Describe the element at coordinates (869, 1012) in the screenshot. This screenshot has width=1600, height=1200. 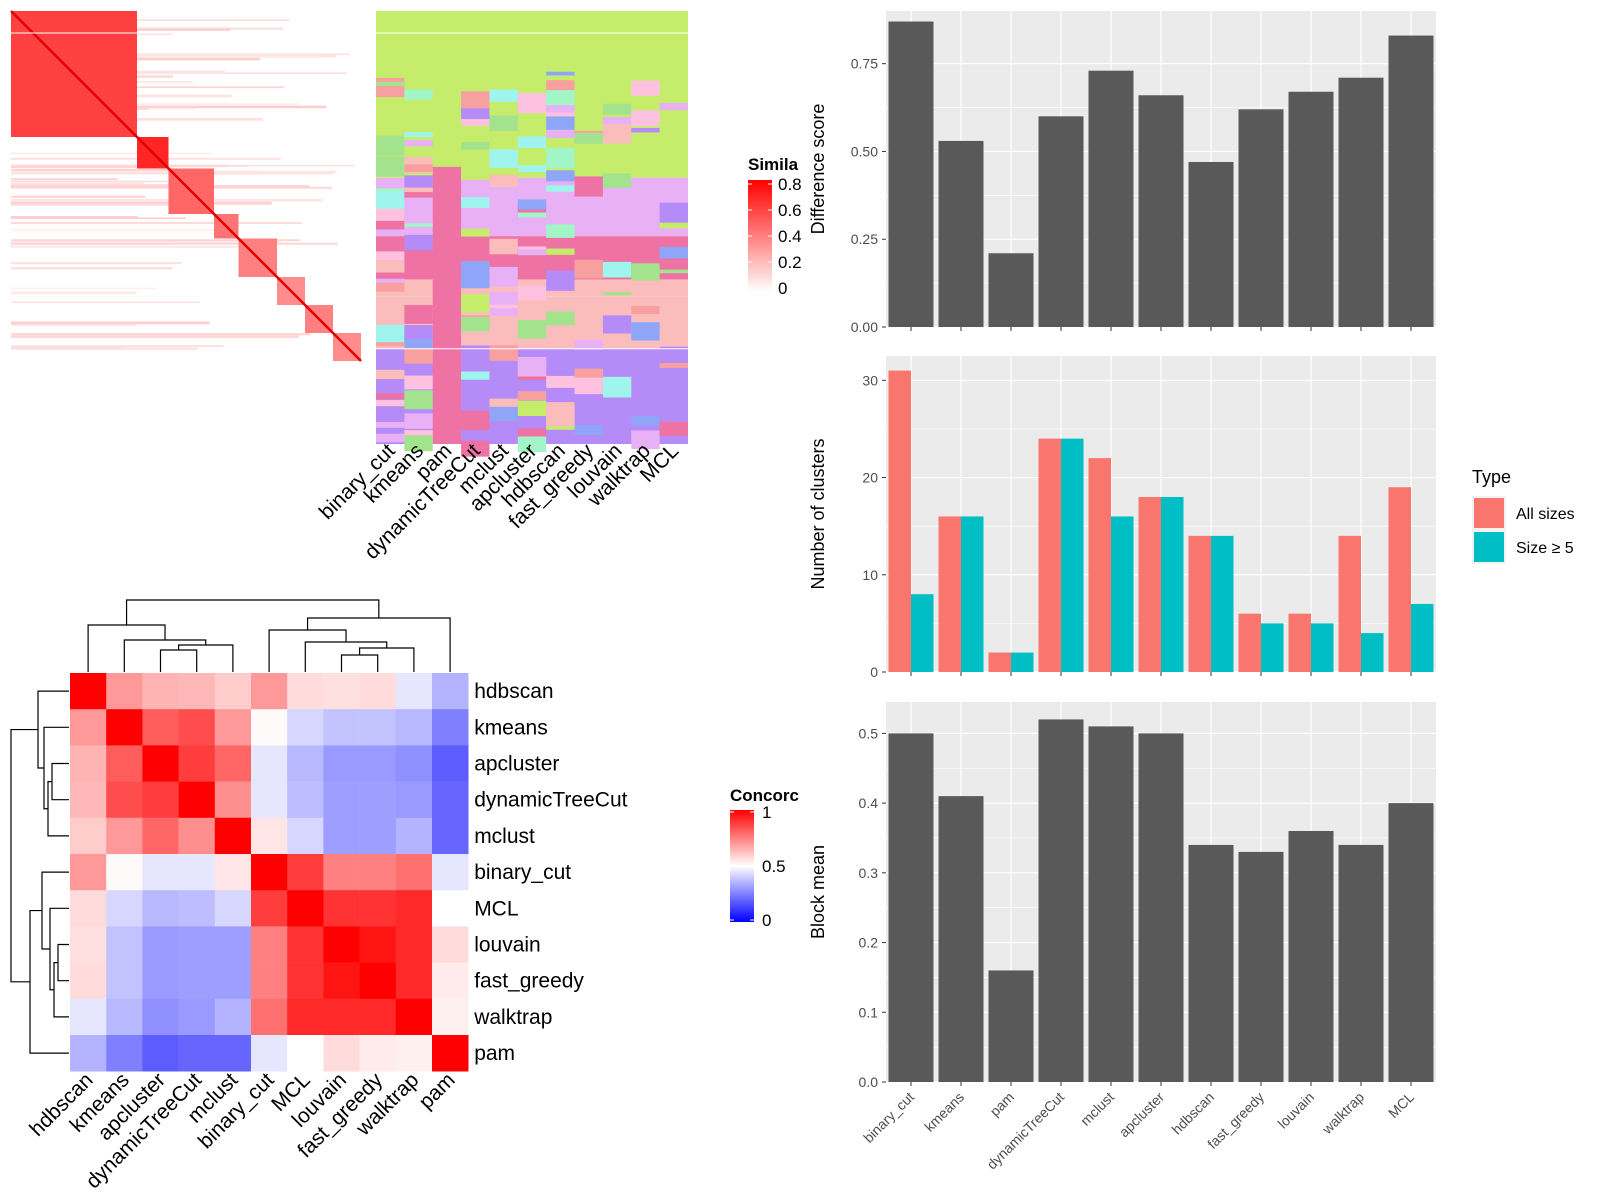
I see `y-tick-label: 0.1` at that location.